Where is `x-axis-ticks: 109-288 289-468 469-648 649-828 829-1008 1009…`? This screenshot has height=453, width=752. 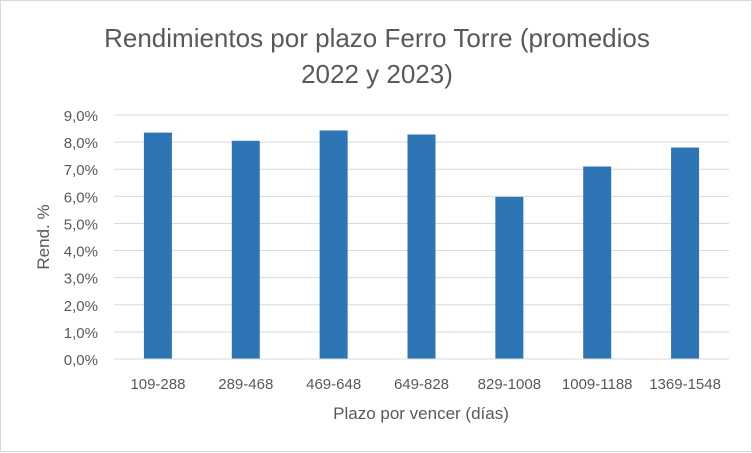 x-axis-ticks: 109-288 289-468 469-648 649-828 829-1008 1009… is located at coordinates (425, 384).